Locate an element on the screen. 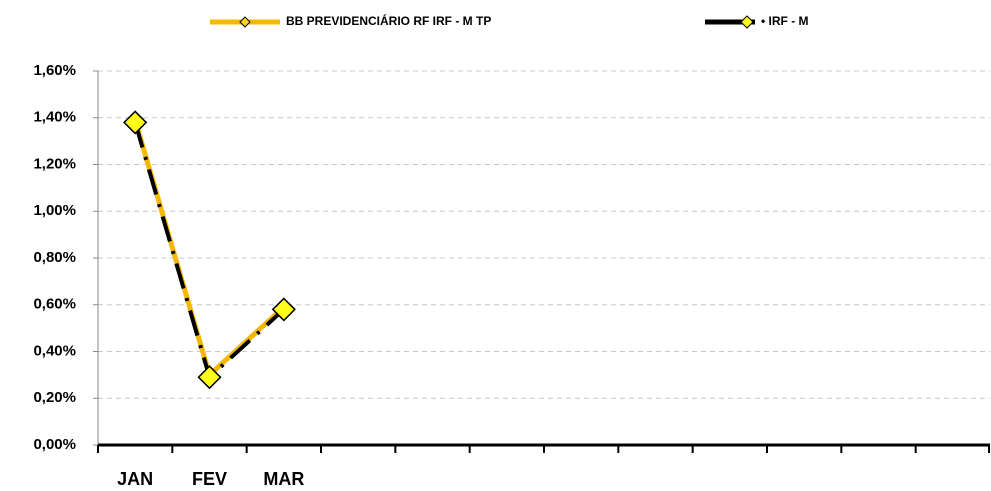  y-tick-label: 1,00% is located at coordinates (54, 210).